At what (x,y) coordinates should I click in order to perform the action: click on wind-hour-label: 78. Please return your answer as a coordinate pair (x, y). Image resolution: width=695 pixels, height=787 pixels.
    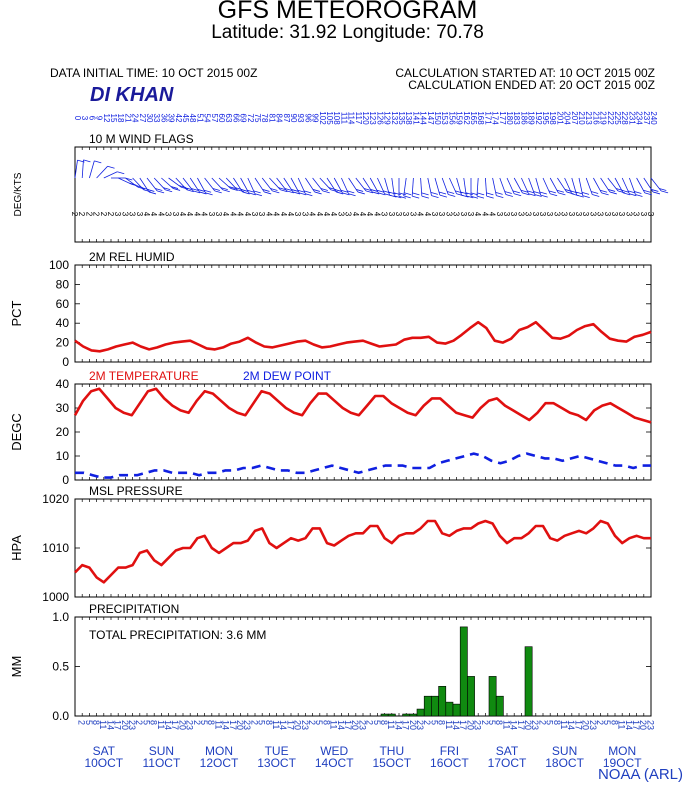
    Looking at the image, I should click on (264, 118).